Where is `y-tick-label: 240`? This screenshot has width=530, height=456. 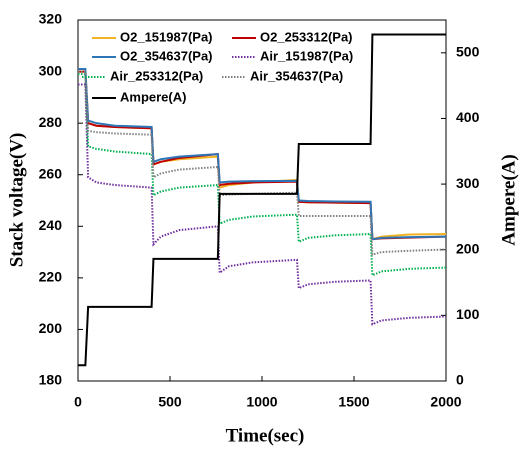 y-tick-label: 240 is located at coordinates (51, 225).